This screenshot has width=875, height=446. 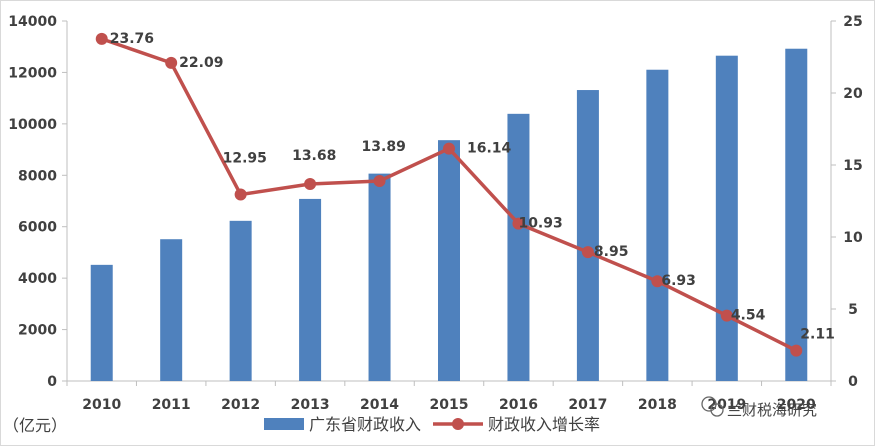 What do you see at coordinates (52, 382) in the screenshot?
I see `y-tick-label-left: 0` at bounding box center [52, 382].